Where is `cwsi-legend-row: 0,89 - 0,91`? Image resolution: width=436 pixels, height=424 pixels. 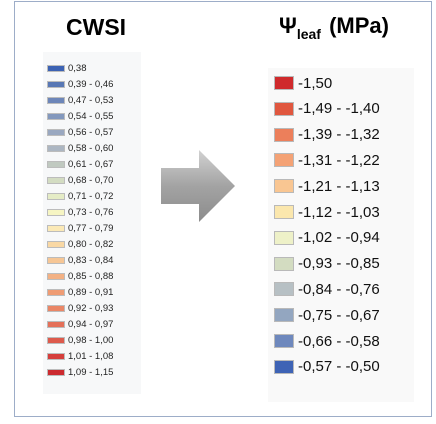 cwsi-legend-row: 0,89 - 0,91 is located at coordinates (80, 293).